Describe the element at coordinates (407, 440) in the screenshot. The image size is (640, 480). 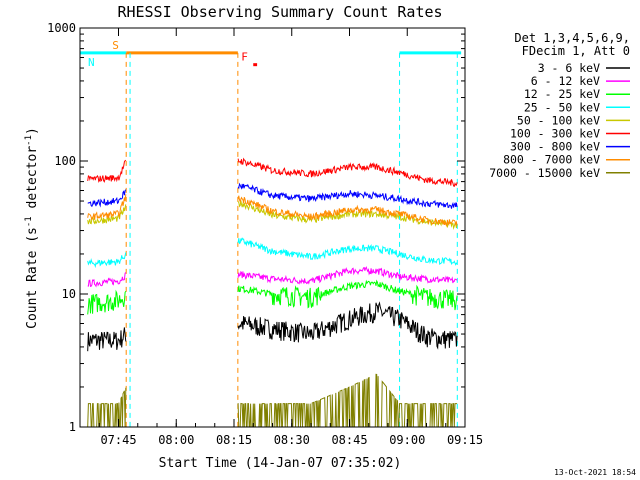
I see `x-tick-label: 09:00` at that location.